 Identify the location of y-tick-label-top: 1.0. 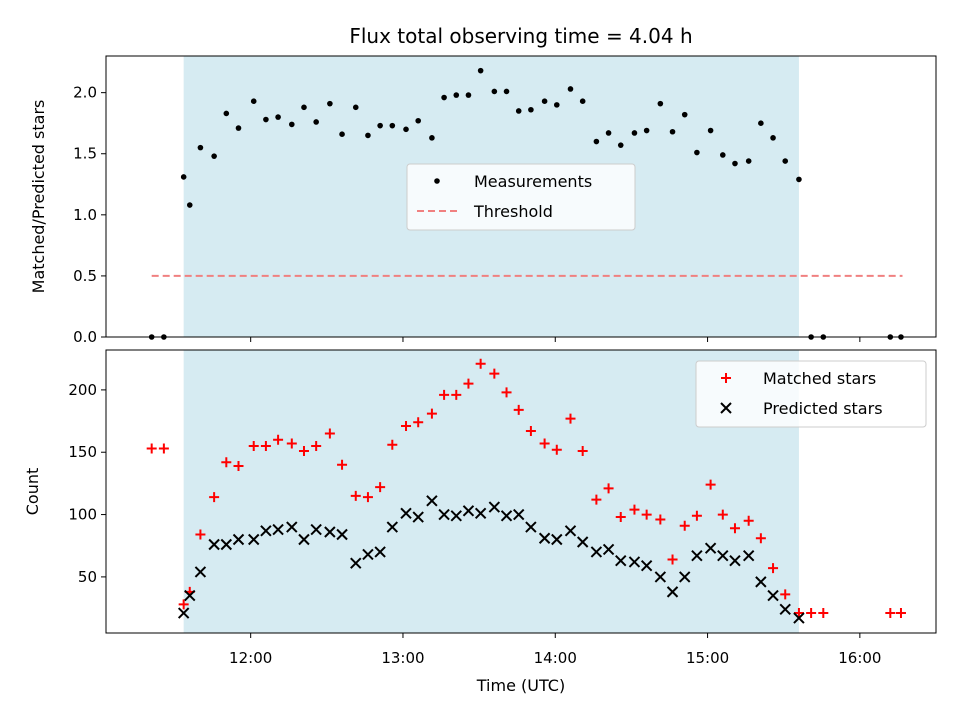
(85, 215).